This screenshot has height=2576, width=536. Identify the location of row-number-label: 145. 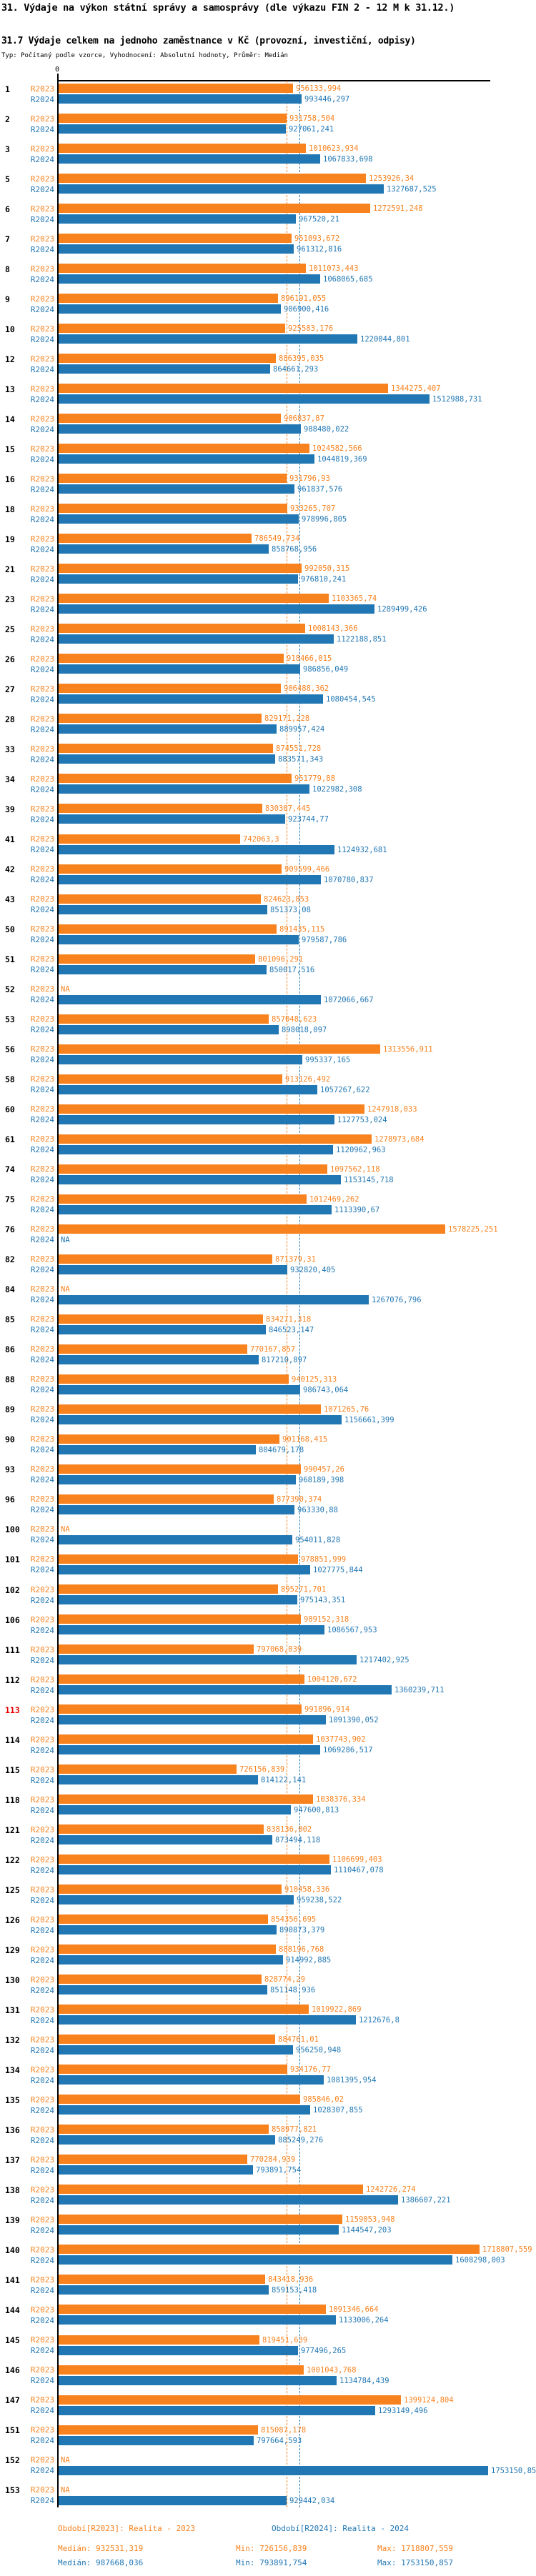
(13, 2340).